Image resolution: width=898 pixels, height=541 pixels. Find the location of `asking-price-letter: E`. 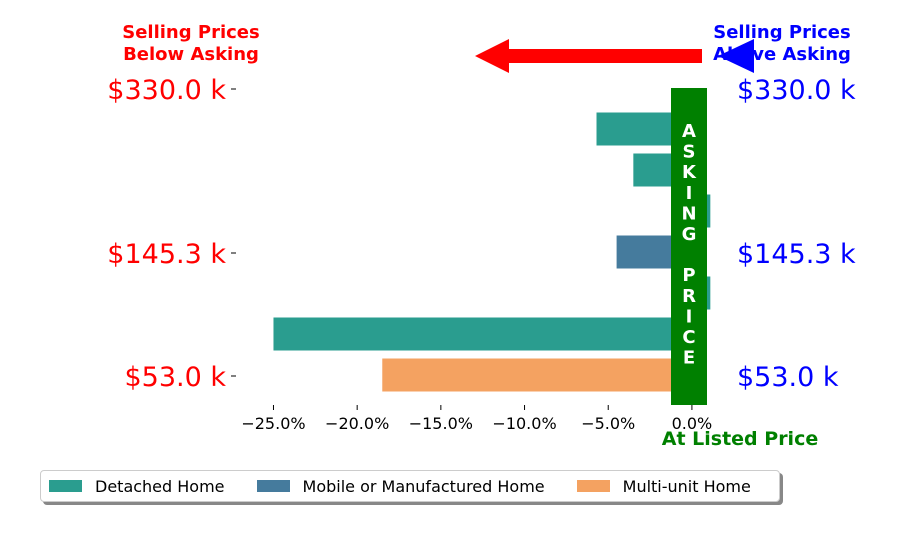

asking-price-letter: E is located at coordinates (689, 358).